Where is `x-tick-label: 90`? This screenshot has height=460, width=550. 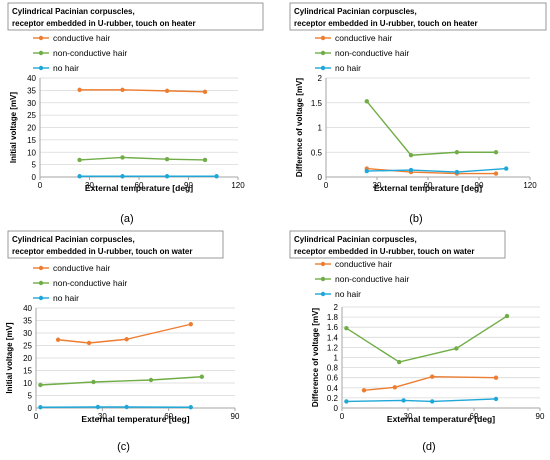 x-tick-label: 90 is located at coordinates (235, 416).